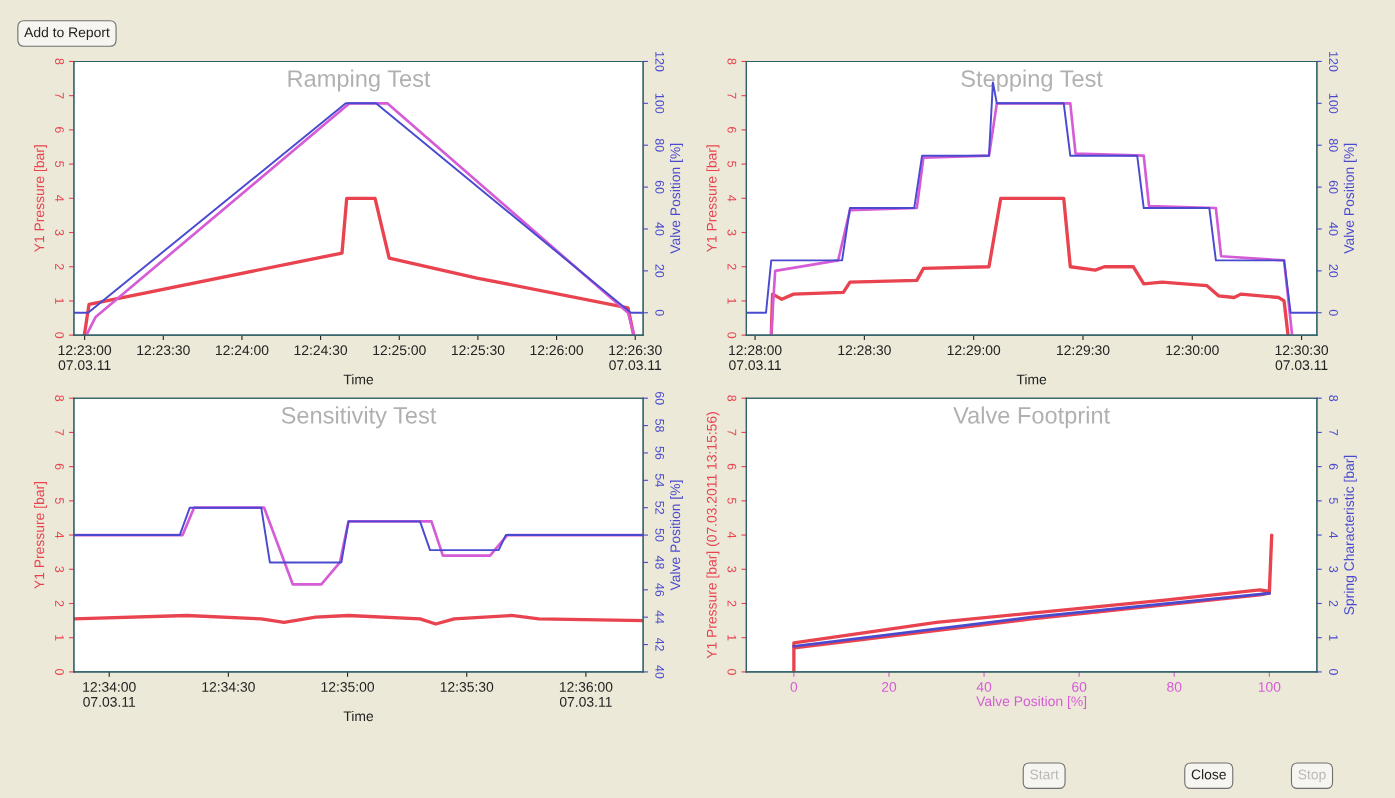 Image resolution: width=1395 pixels, height=798 pixels. I want to click on x-tick-label: 12:24:00, so click(242, 350).